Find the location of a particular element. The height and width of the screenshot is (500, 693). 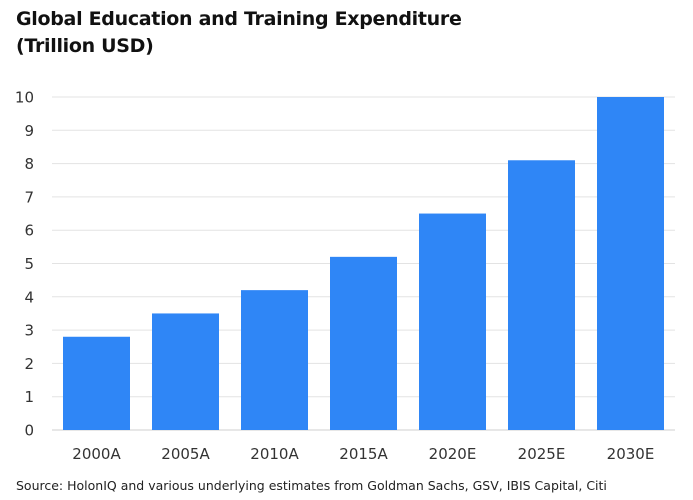

bar-2000A is located at coordinates (96, 383).